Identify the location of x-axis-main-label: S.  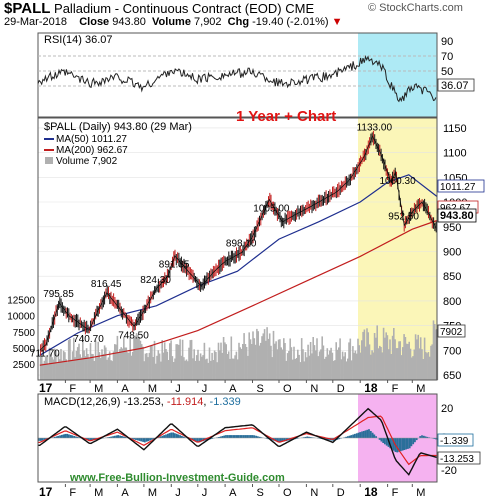
(260, 389).